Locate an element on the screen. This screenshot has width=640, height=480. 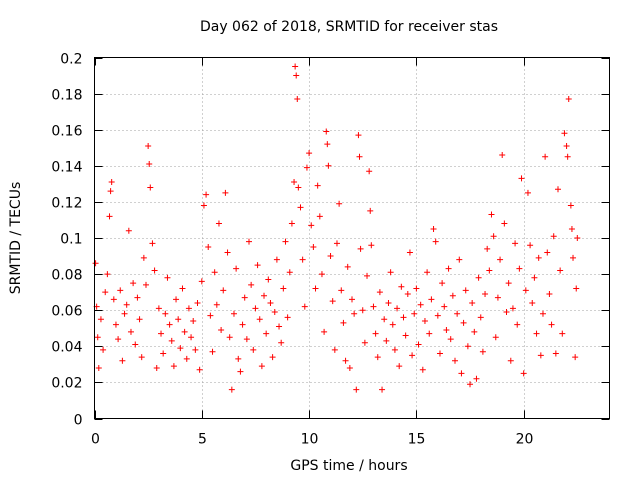
y-tick-label: 0.14 is located at coordinates (66, 168).